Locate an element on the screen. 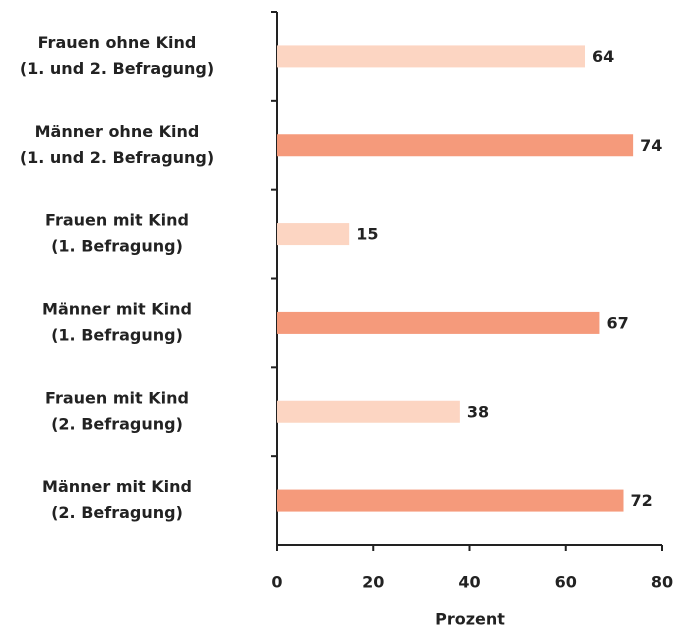  x-tick-label: 0 is located at coordinates (276, 582).